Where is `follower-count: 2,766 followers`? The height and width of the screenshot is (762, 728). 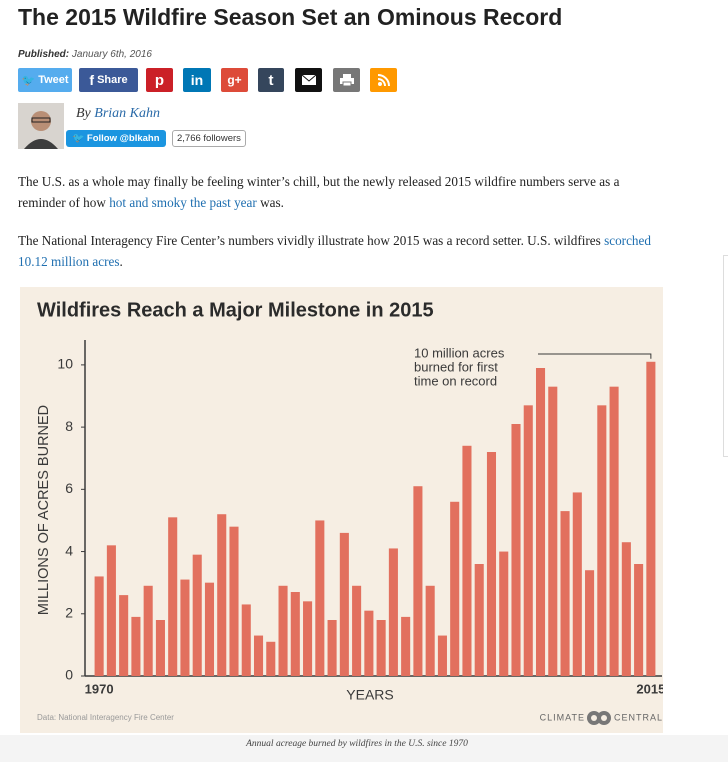 follower-count: 2,766 followers is located at coordinates (209, 138).